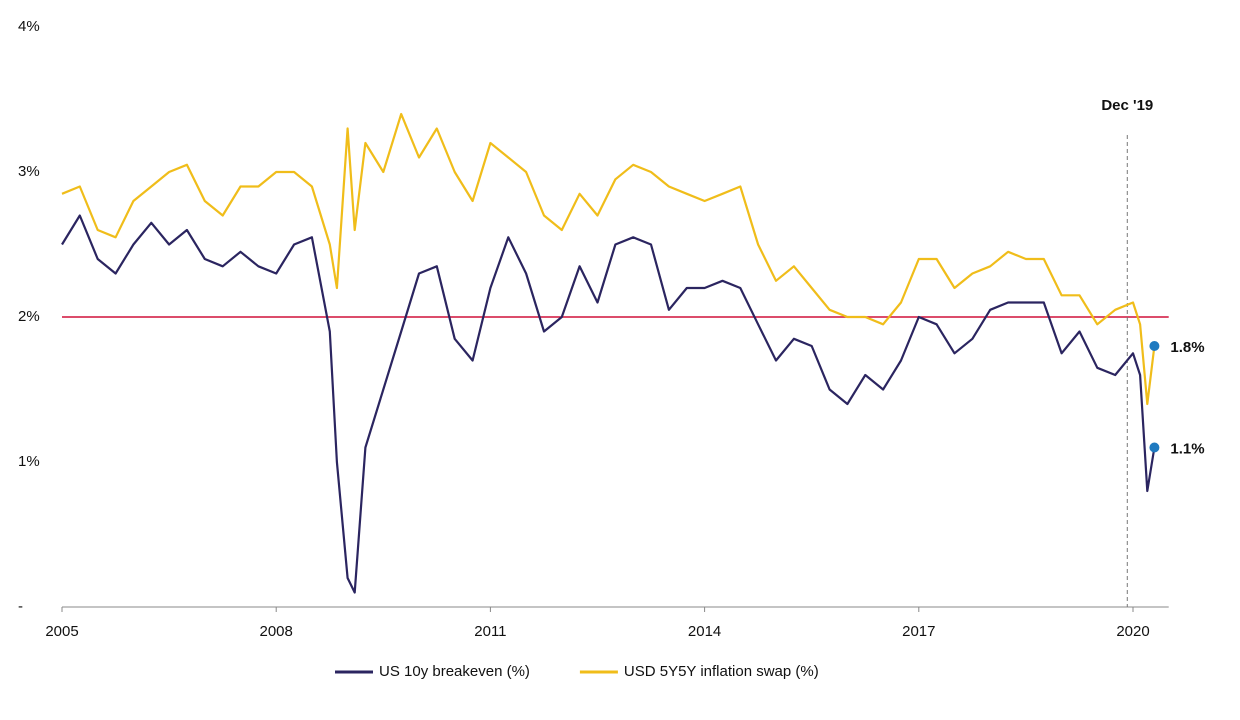 The width and height of the screenshot is (1240, 720). I want to click on x-tick-label: 2017, so click(918, 631).